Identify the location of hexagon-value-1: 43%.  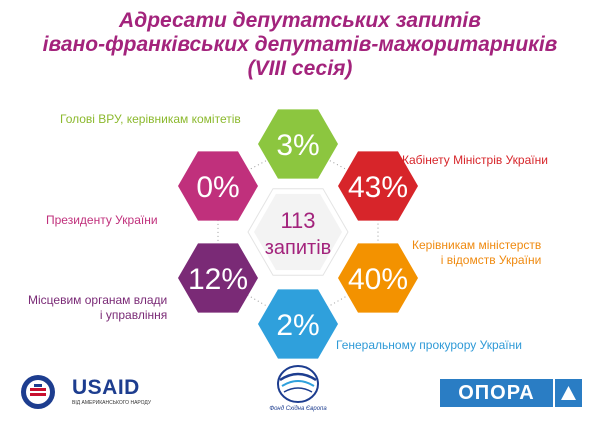
(378, 187).